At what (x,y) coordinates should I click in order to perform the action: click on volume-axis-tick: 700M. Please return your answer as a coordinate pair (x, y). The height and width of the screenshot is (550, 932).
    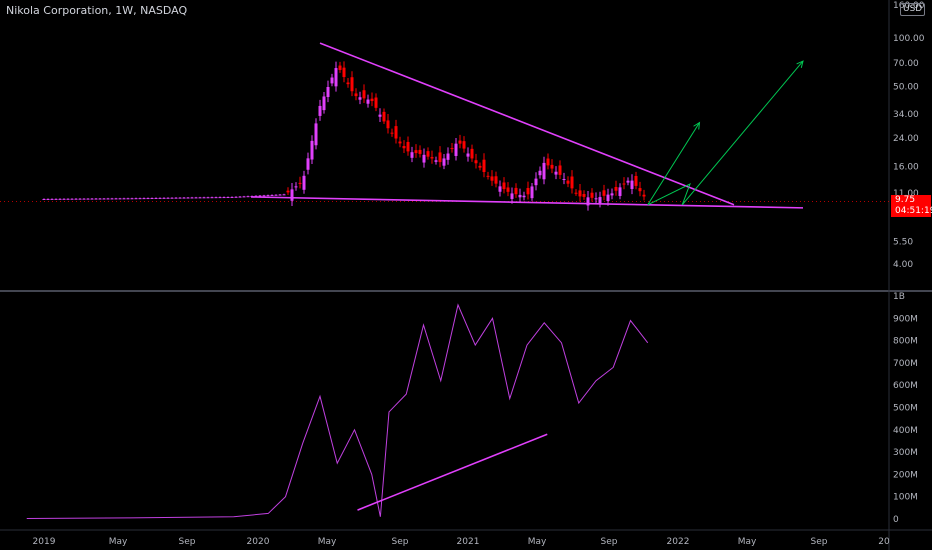
    Looking at the image, I should click on (905, 364).